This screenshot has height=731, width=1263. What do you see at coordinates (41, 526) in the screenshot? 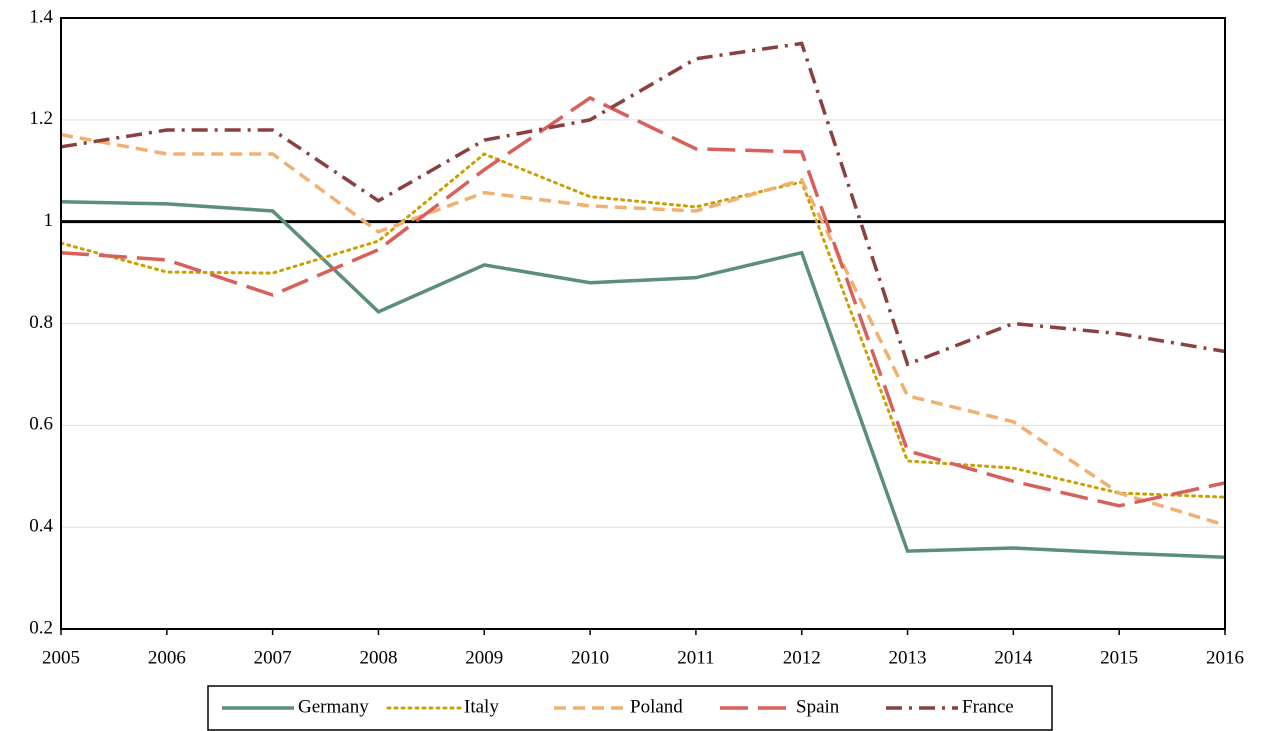
I see `y-tick-label: 0.4` at bounding box center [41, 526].